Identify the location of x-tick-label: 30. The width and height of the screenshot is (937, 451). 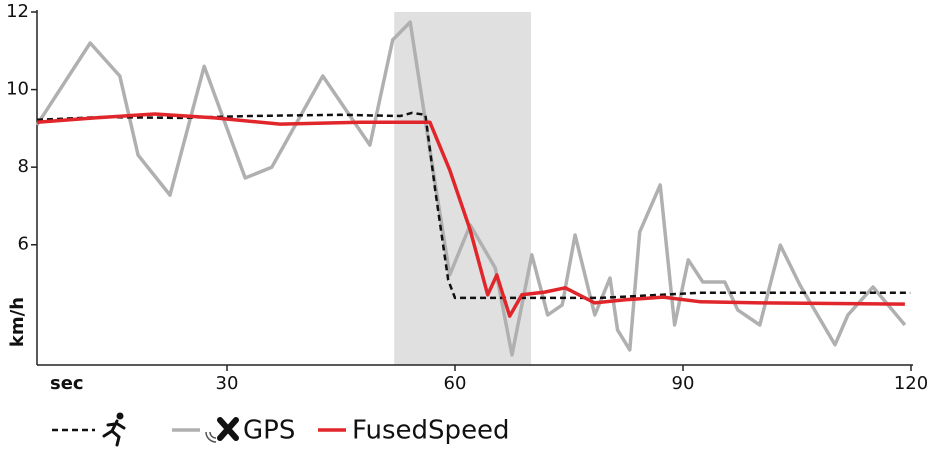
(227, 383).